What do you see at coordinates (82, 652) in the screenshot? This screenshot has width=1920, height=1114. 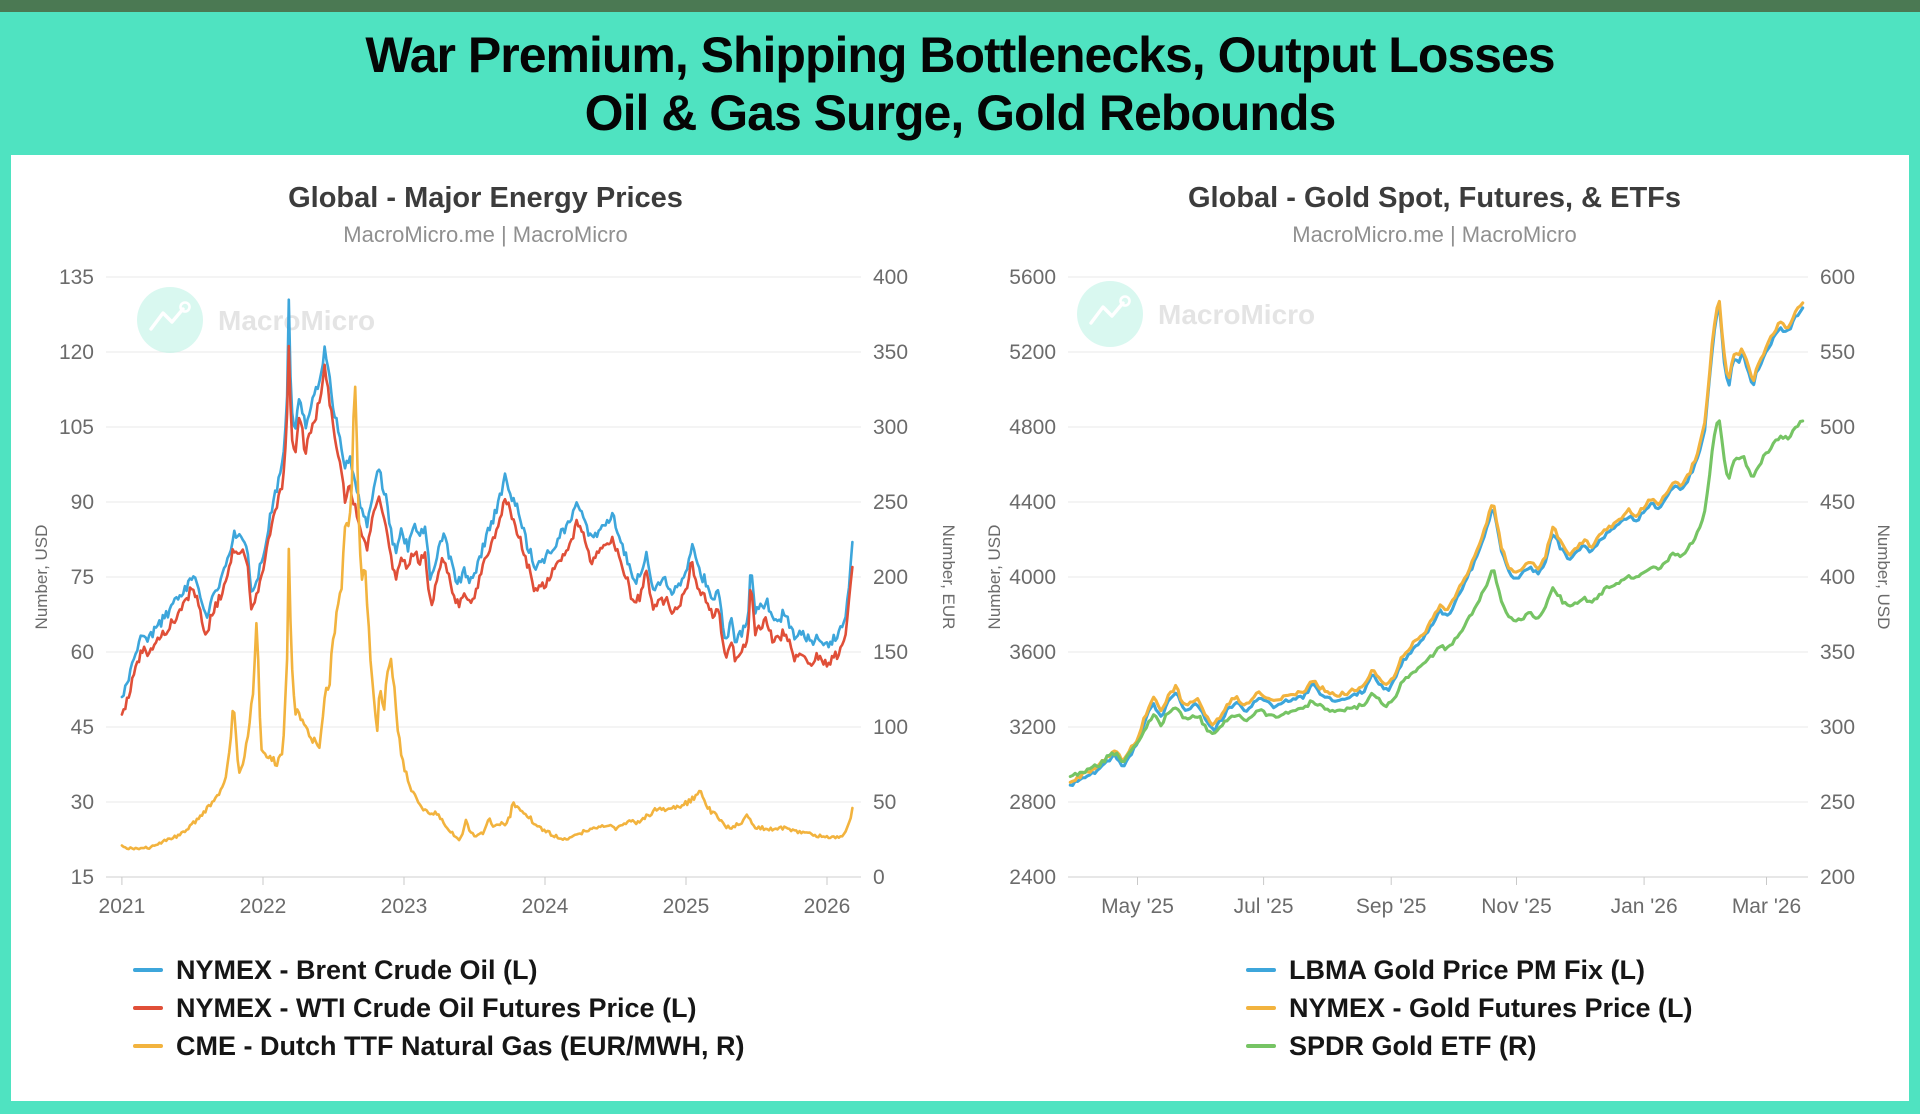 I see `left-axis-tick-label: 60` at bounding box center [82, 652].